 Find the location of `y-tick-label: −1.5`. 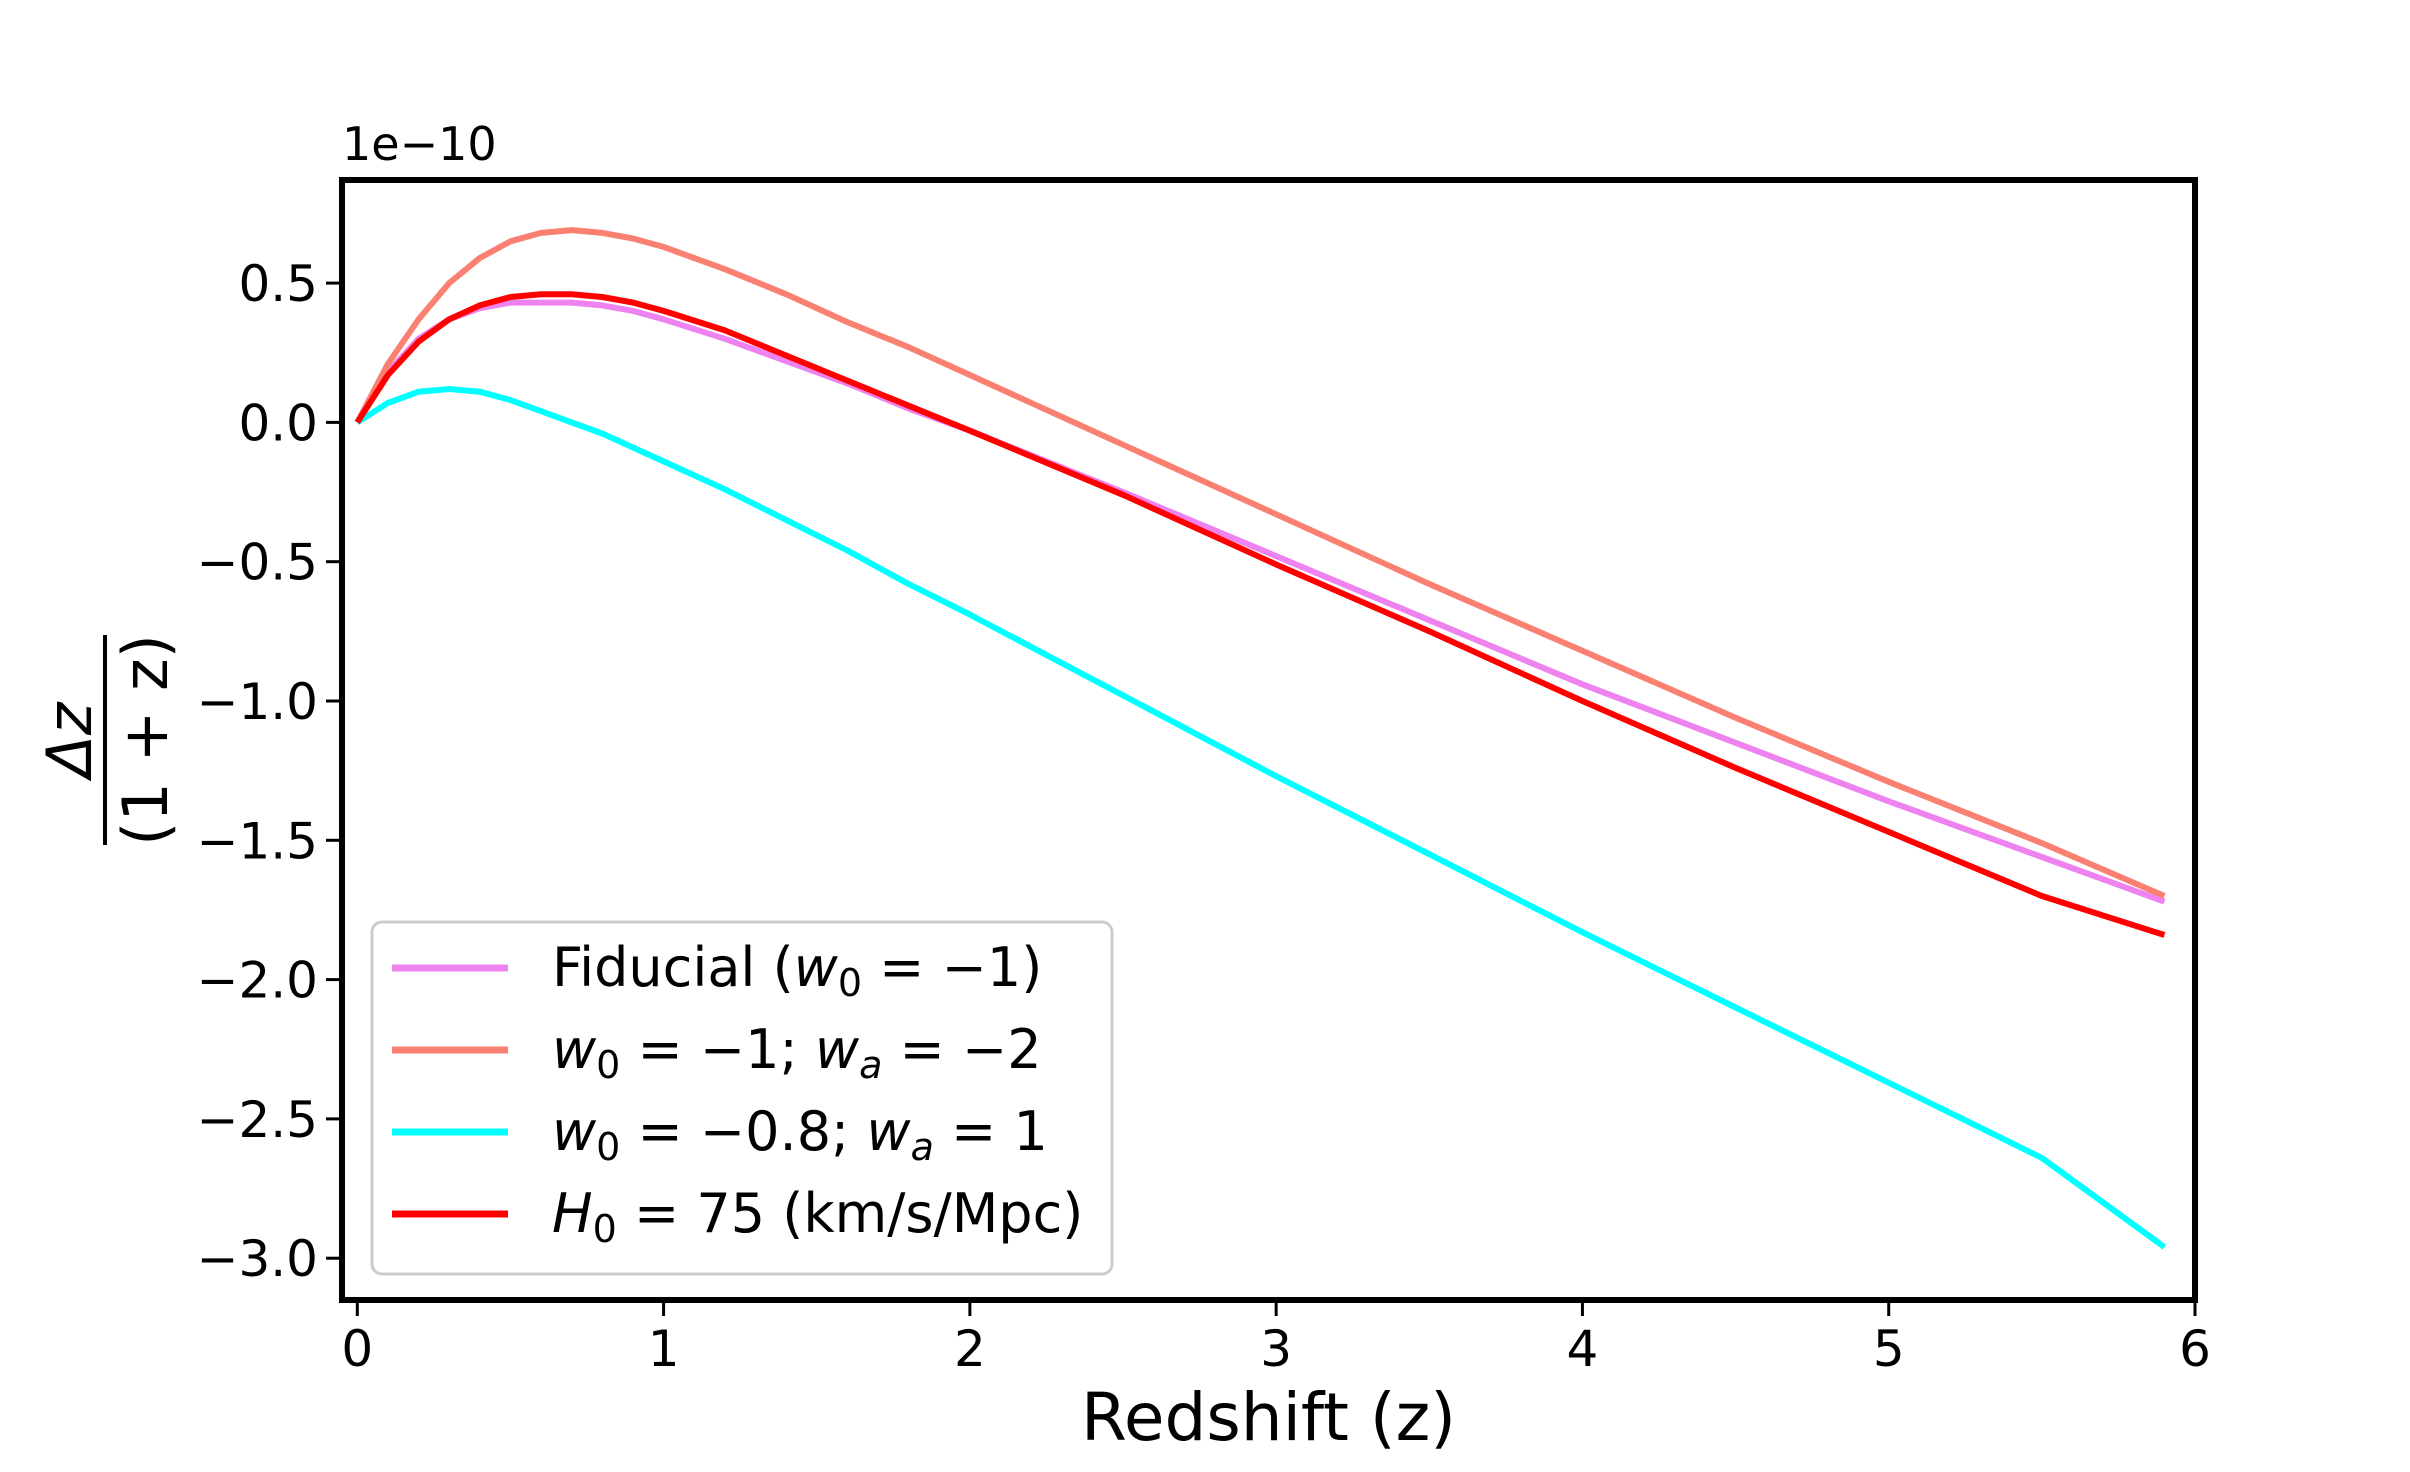

y-tick-label: −1.5 is located at coordinates (257, 841).